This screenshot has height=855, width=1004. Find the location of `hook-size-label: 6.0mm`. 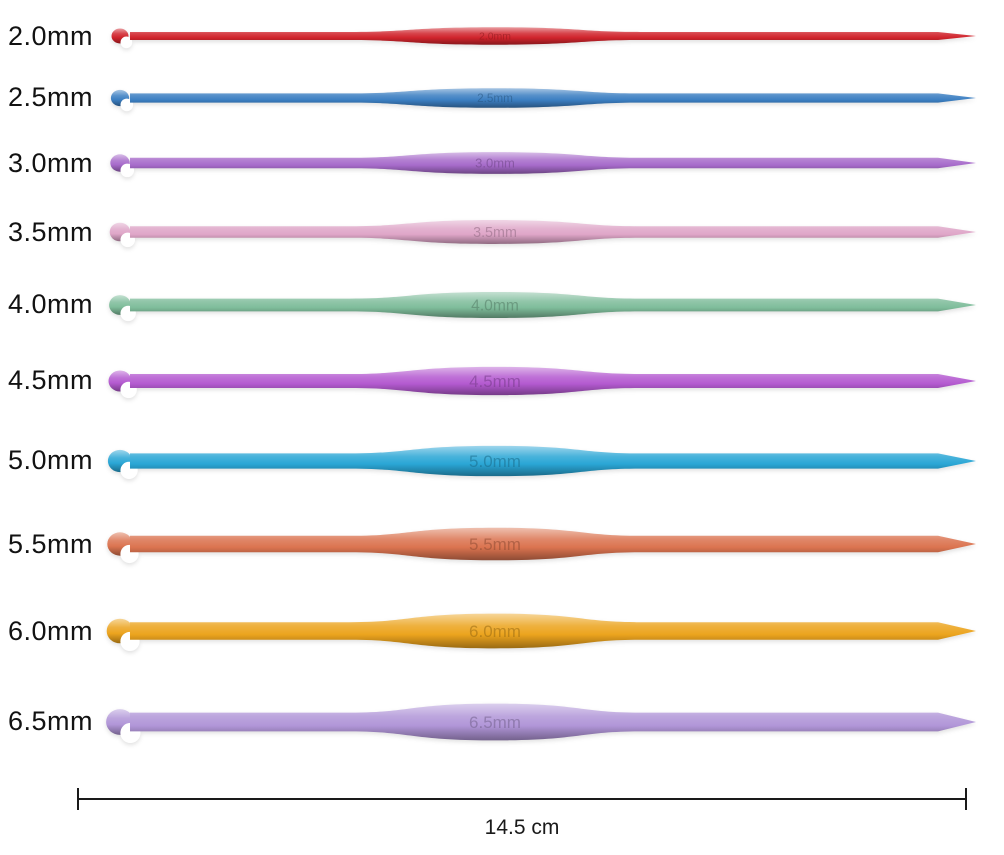

hook-size-label: 6.0mm is located at coordinates (51, 630).